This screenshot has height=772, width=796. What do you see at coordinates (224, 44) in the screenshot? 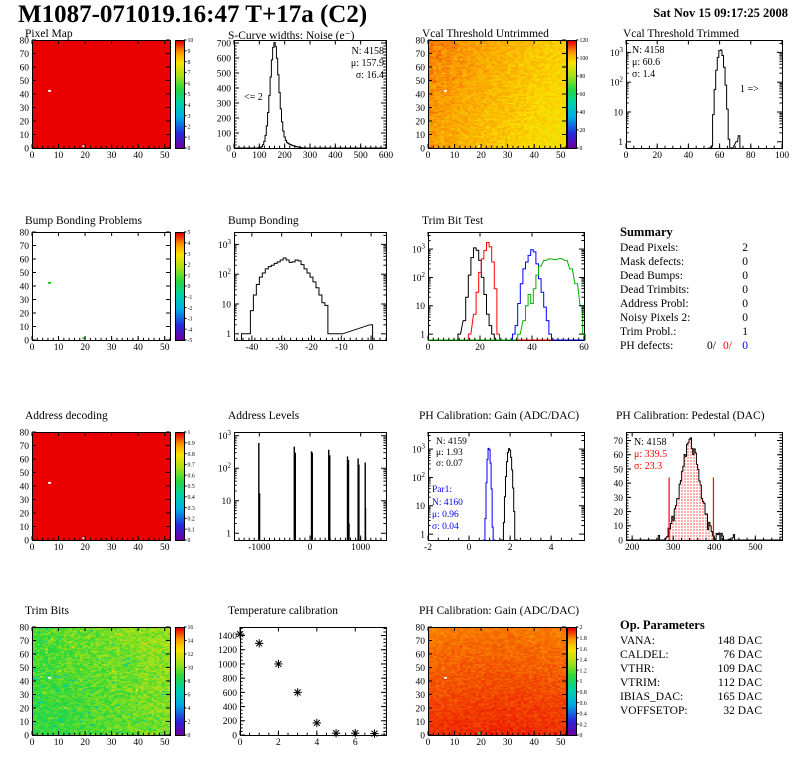
I see `svg-text: 700` at bounding box center [224, 44].